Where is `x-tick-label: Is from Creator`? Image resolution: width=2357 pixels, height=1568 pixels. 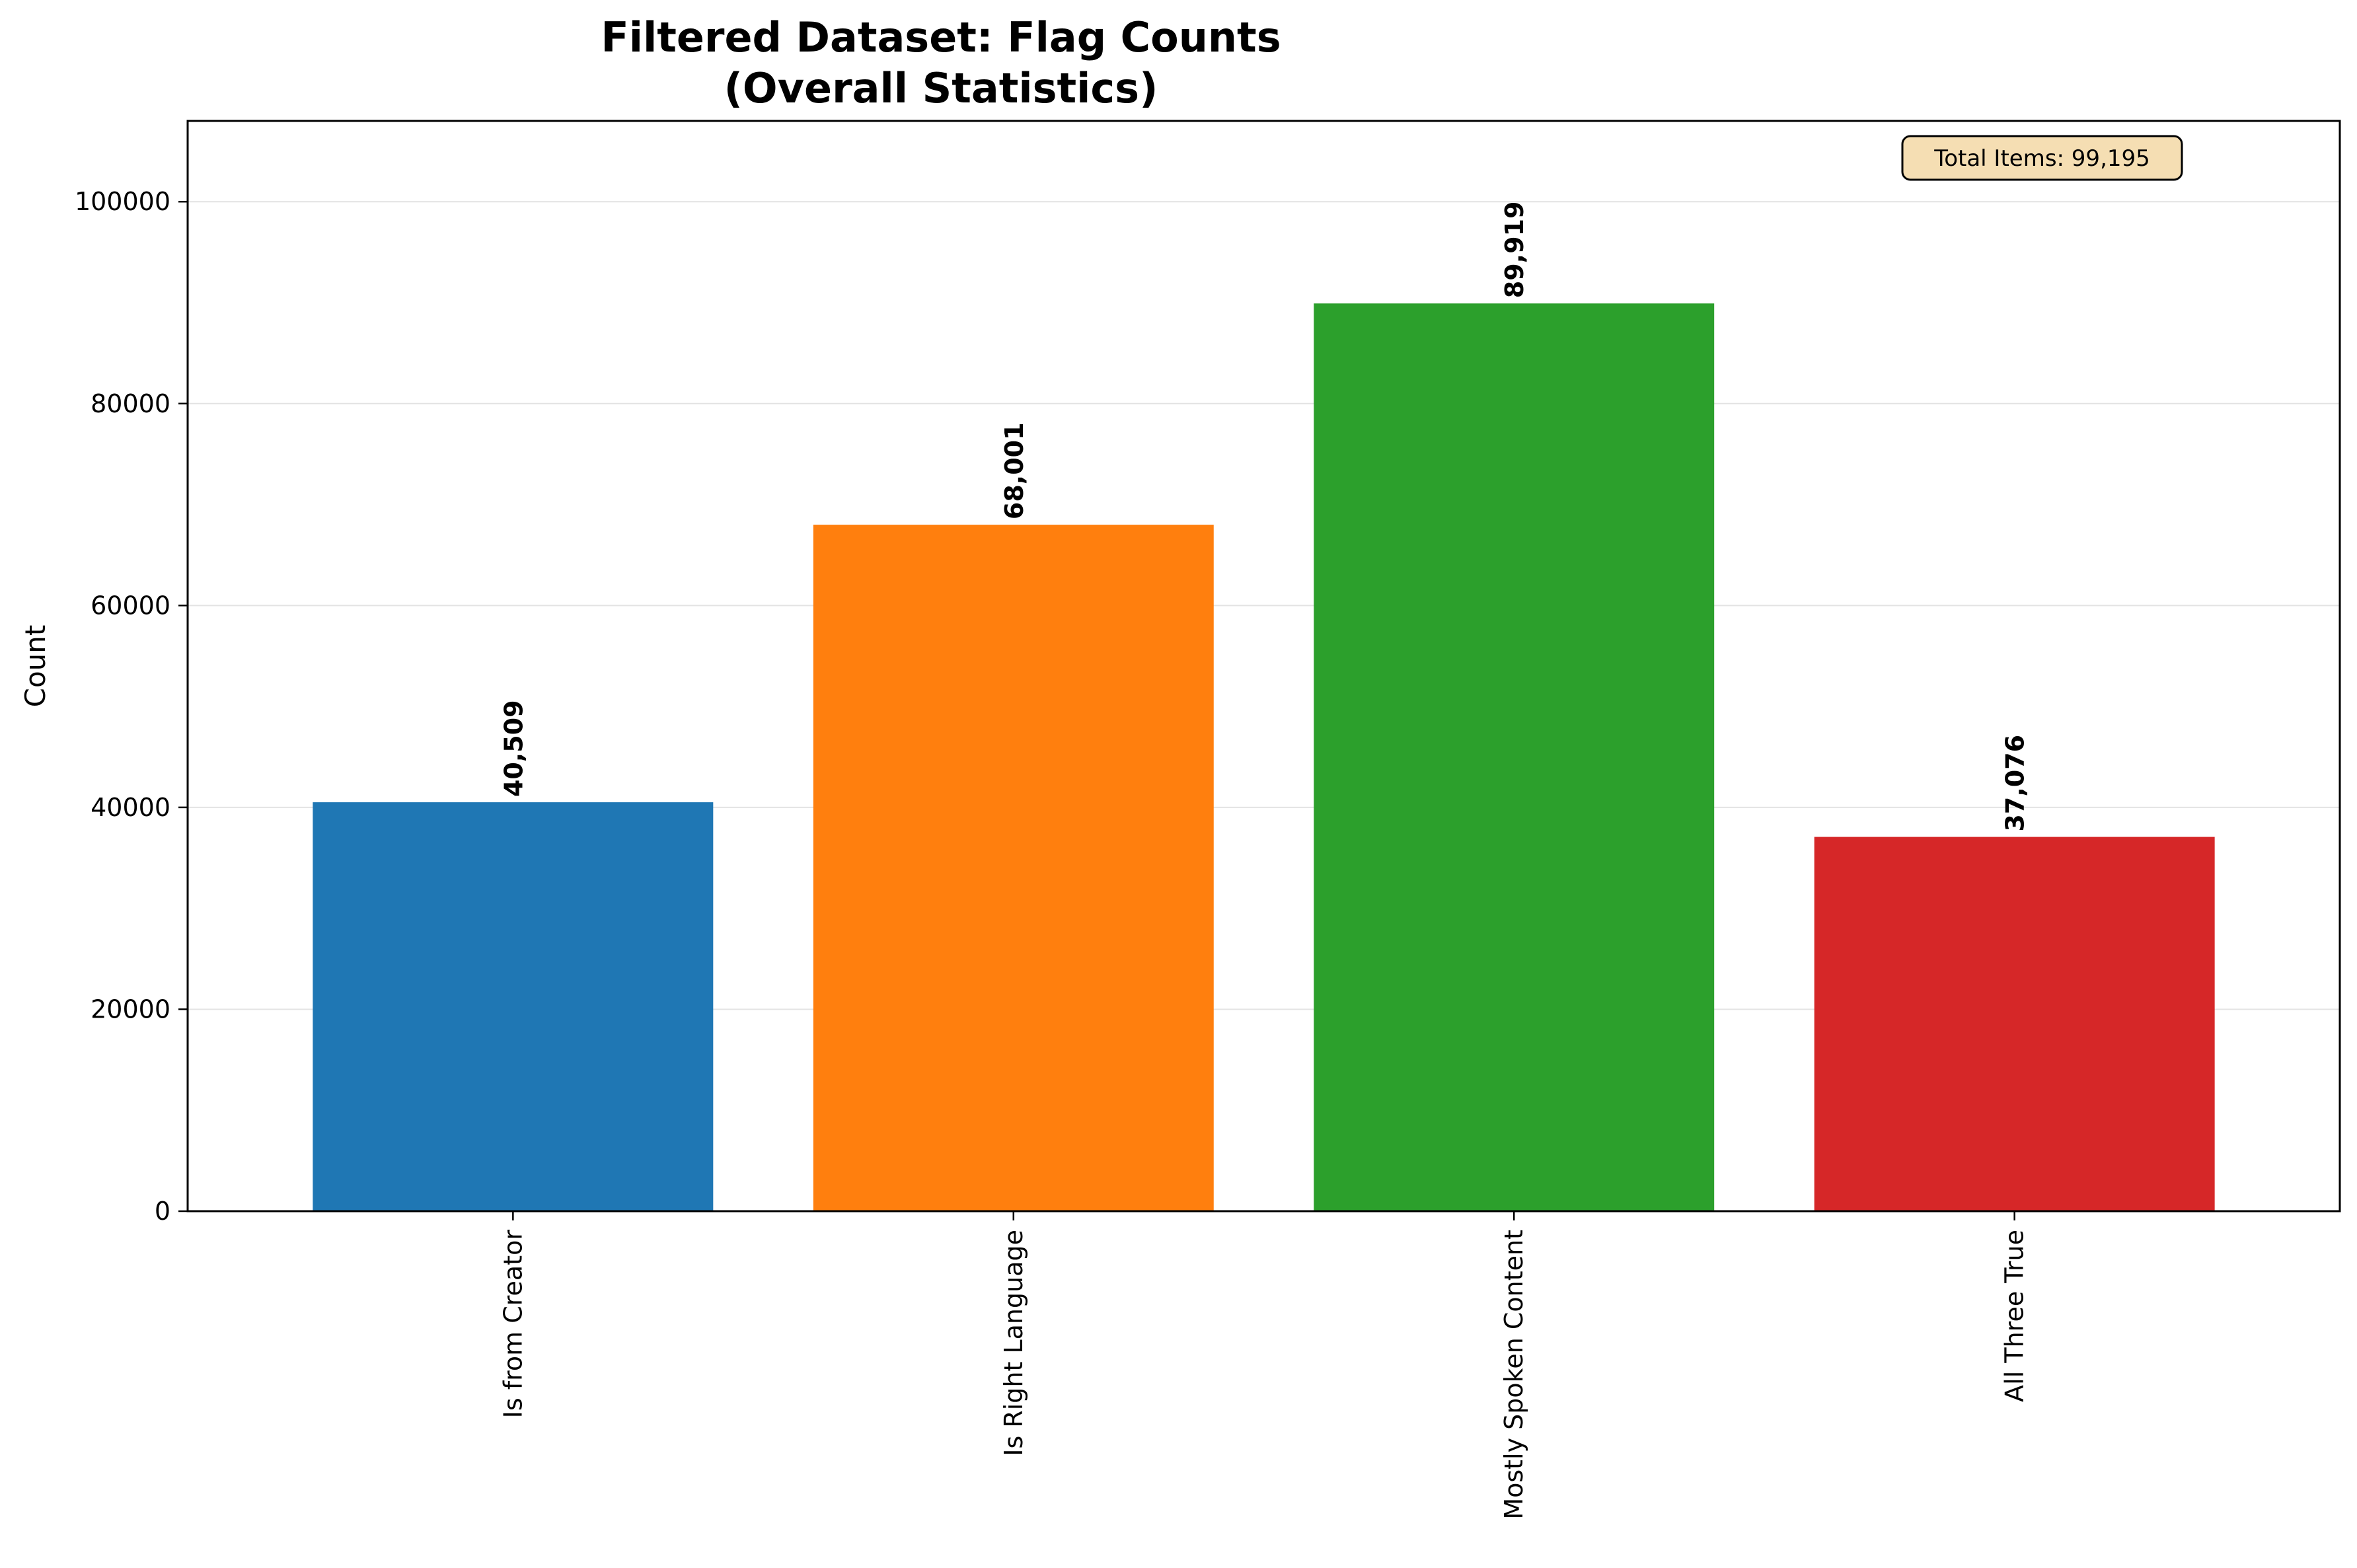 x-tick-label: Is from Creator is located at coordinates (512, 1324).